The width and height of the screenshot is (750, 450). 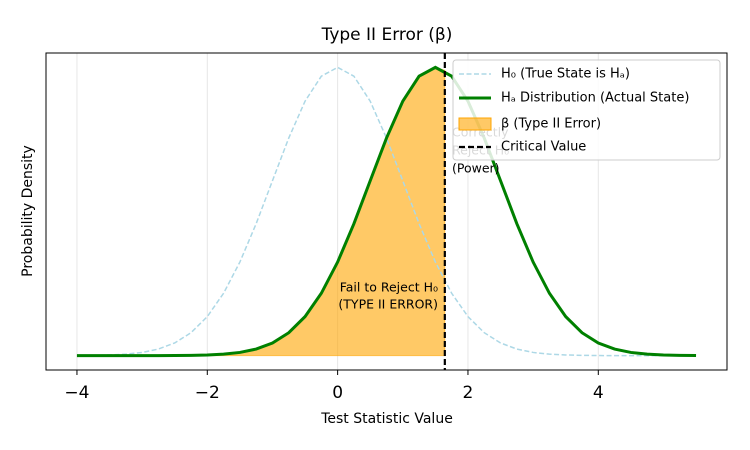 I want to click on legend-box, so click(x=586, y=110).